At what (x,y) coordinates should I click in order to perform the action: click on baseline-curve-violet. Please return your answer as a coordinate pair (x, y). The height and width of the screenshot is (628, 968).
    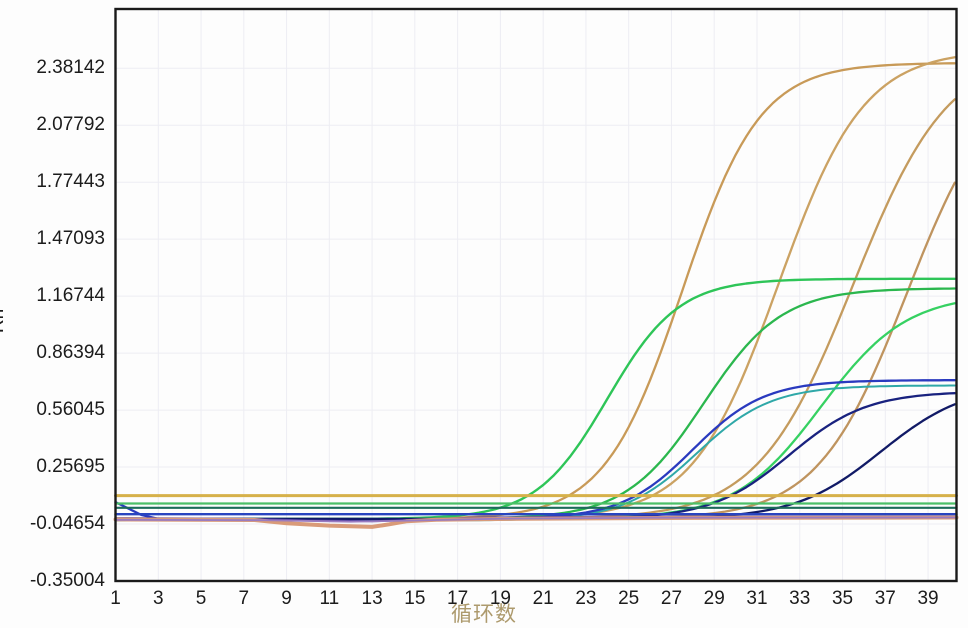
    Looking at the image, I should click on (536, 519).